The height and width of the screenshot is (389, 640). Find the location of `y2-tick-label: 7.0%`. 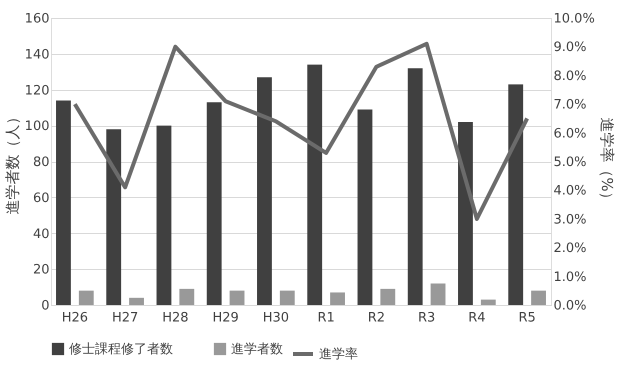

y2-tick-label: 7.0% is located at coordinates (570, 105).